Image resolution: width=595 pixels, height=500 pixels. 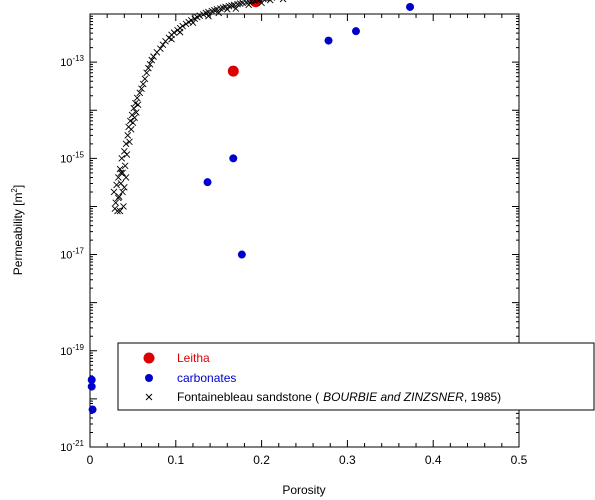 What do you see at coordinates (149, 358) in the screenshot?
I see `legend-marker-leitha` at bounding box center [149, 358].